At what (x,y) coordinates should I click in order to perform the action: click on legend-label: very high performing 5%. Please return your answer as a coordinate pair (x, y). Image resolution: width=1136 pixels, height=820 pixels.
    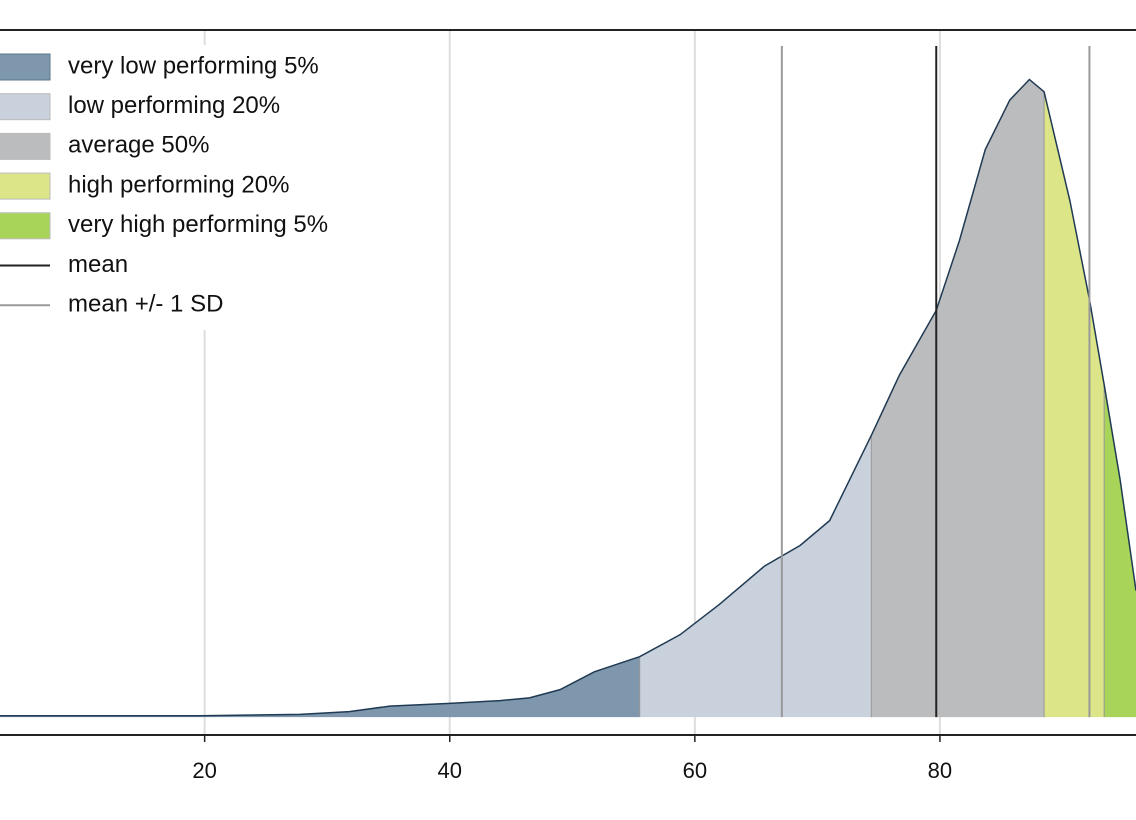
    Looking at the image, I should click on (198, 224).